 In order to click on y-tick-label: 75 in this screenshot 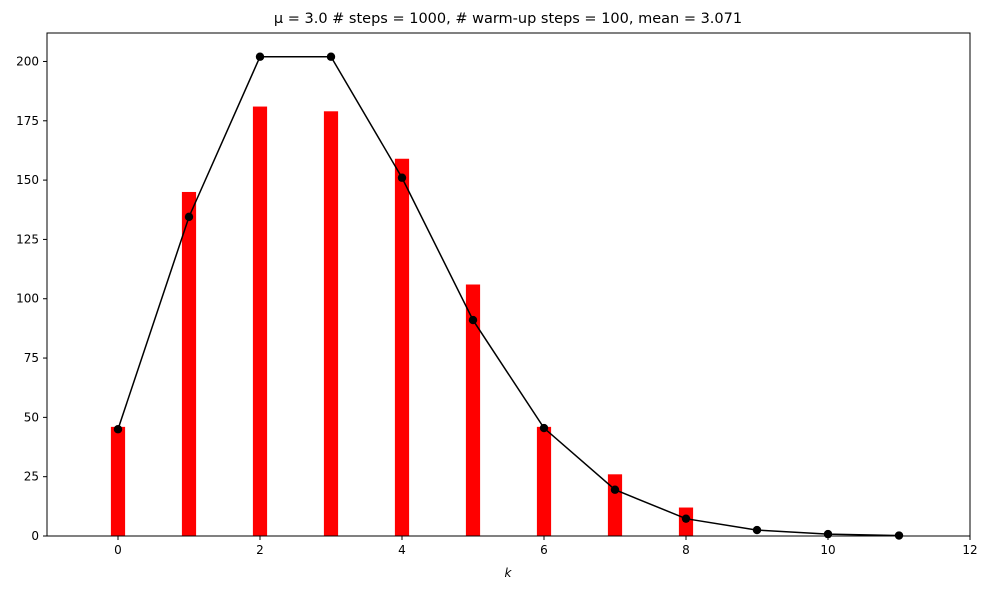, I will do `click(31, 358)`.